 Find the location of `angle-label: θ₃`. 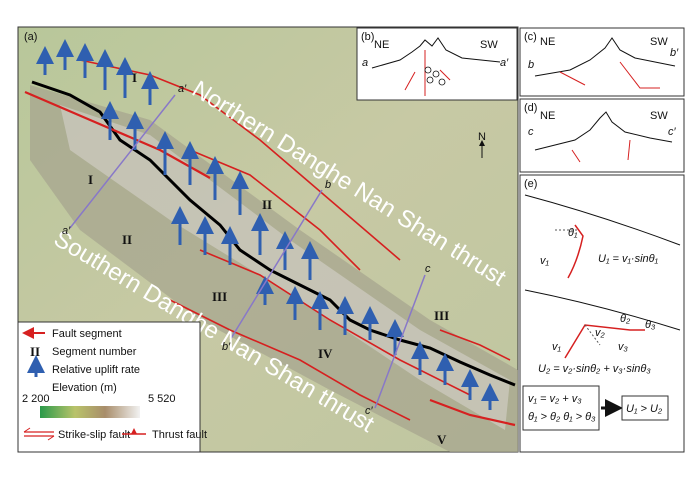

angle-label: θ₃ is located at coordinates (650, 325).